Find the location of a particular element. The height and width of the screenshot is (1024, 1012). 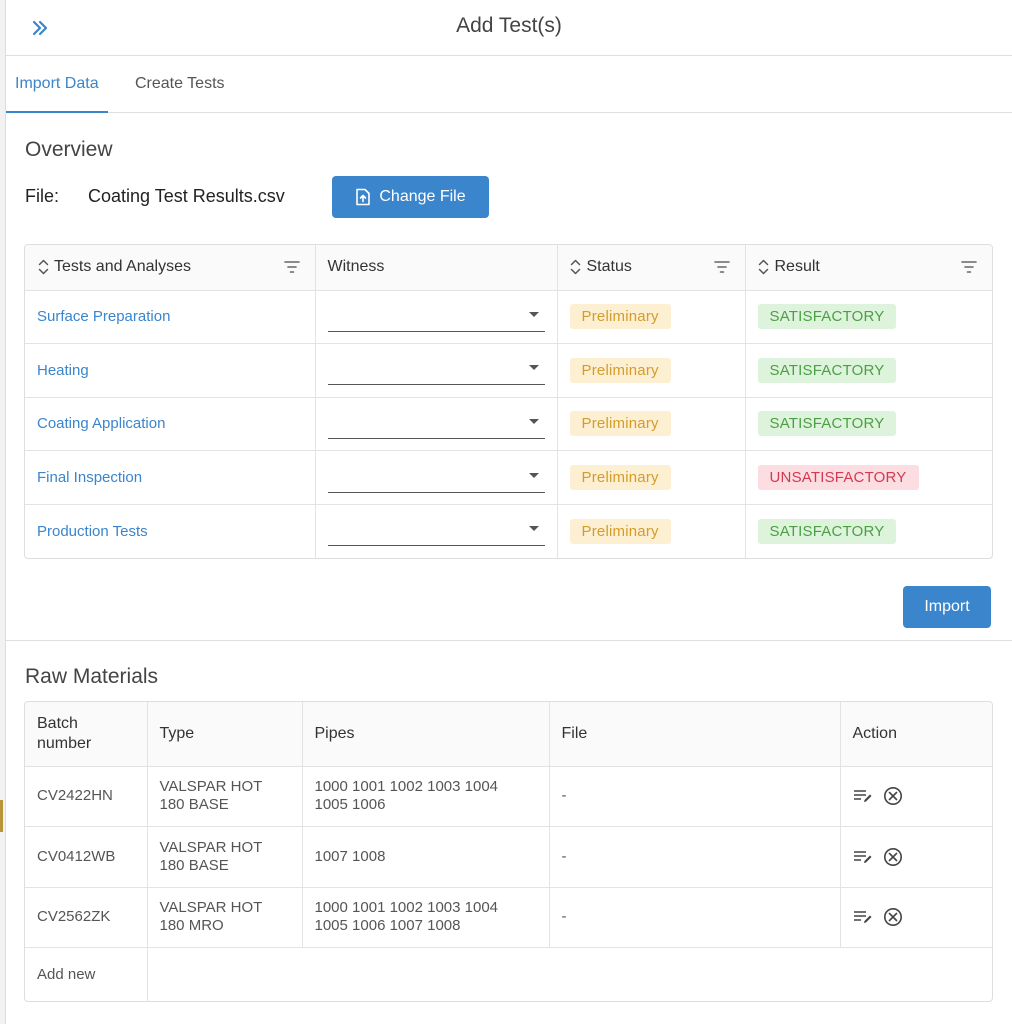

column-header-tests: Tests and Analyses is located at coordinates (170, 268).